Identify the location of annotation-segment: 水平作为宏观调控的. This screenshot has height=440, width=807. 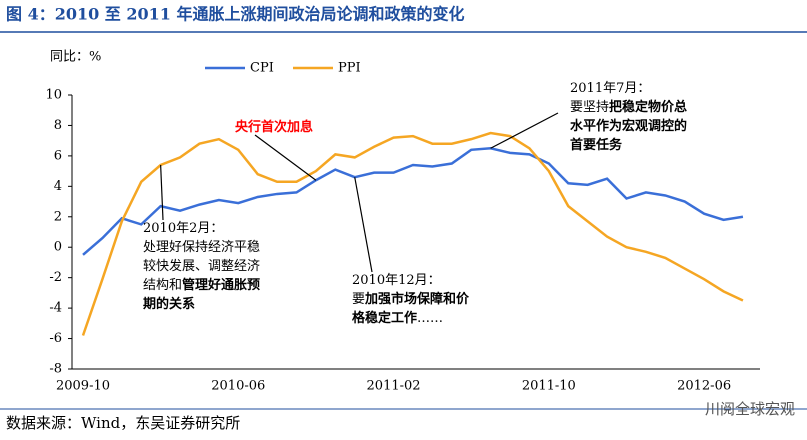
(628, 126).